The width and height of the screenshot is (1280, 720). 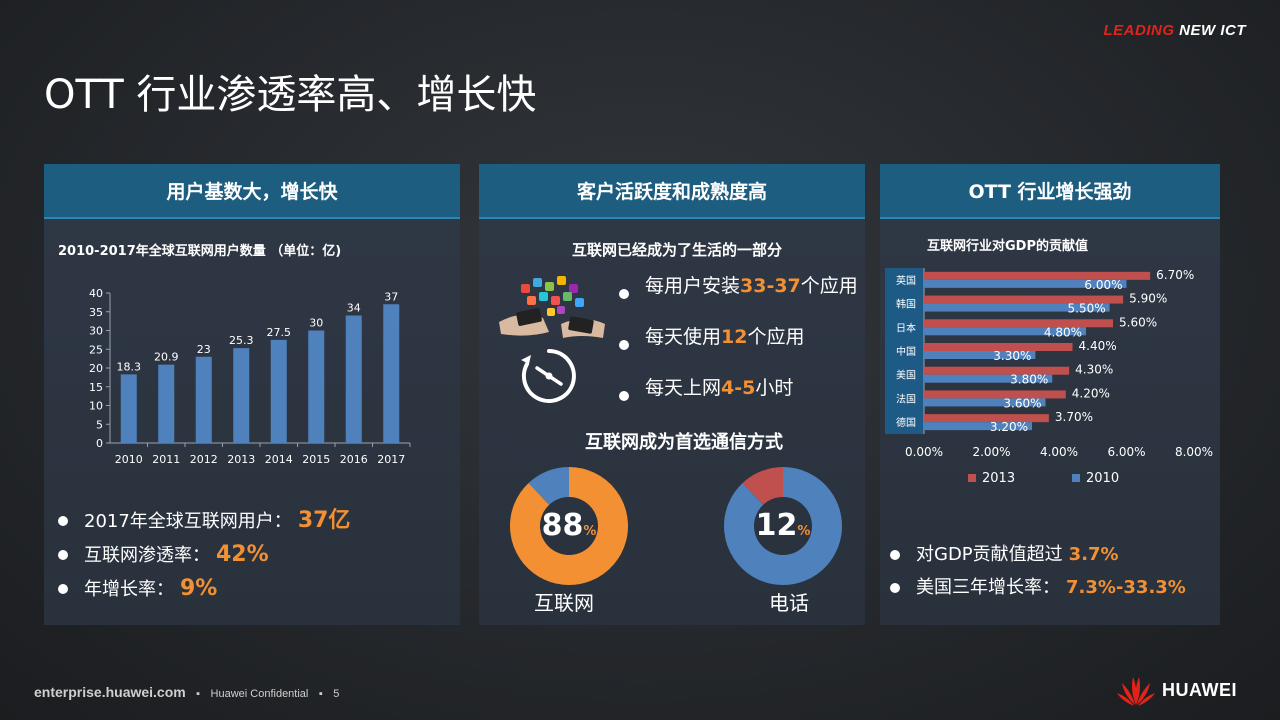 What do you see at coordinates (391, 459) in the screenshot?
I see `x-tick-label: 2017` at bounding box center [391, 459].